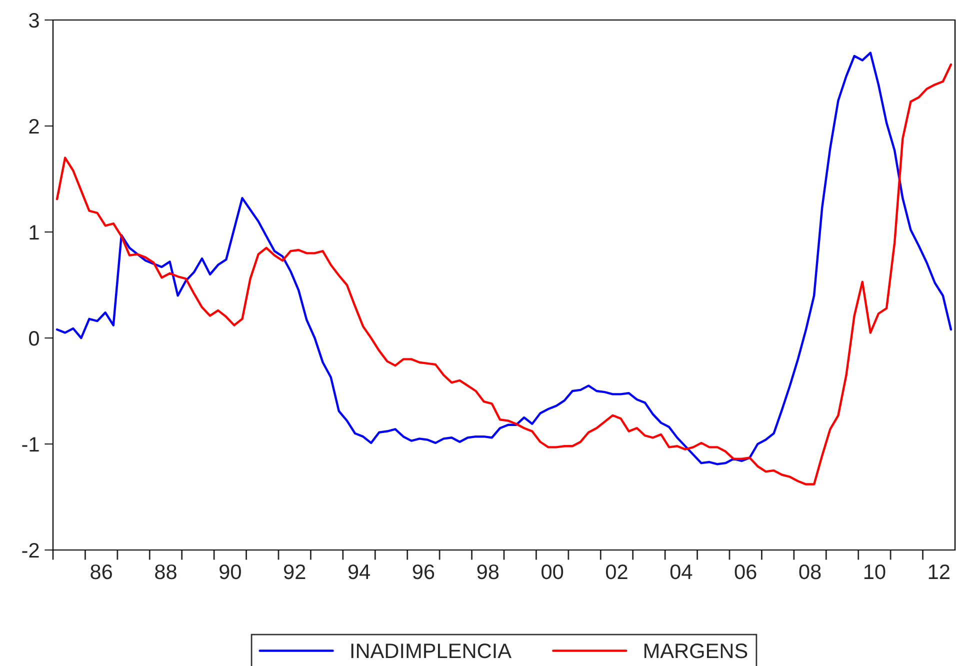  Describe the element at coordinates (230, 572) in the screenshot. I see `x-tick-label: 90` at that location.